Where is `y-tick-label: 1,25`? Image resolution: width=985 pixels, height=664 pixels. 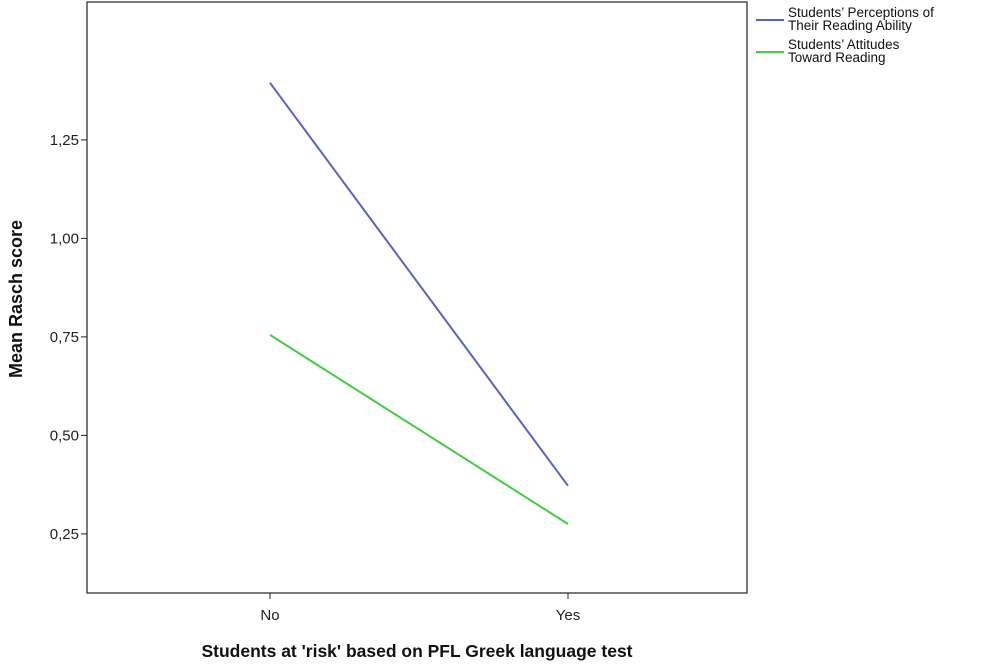
y-tick-label: 1,25 is located at coordinates (64, 140).